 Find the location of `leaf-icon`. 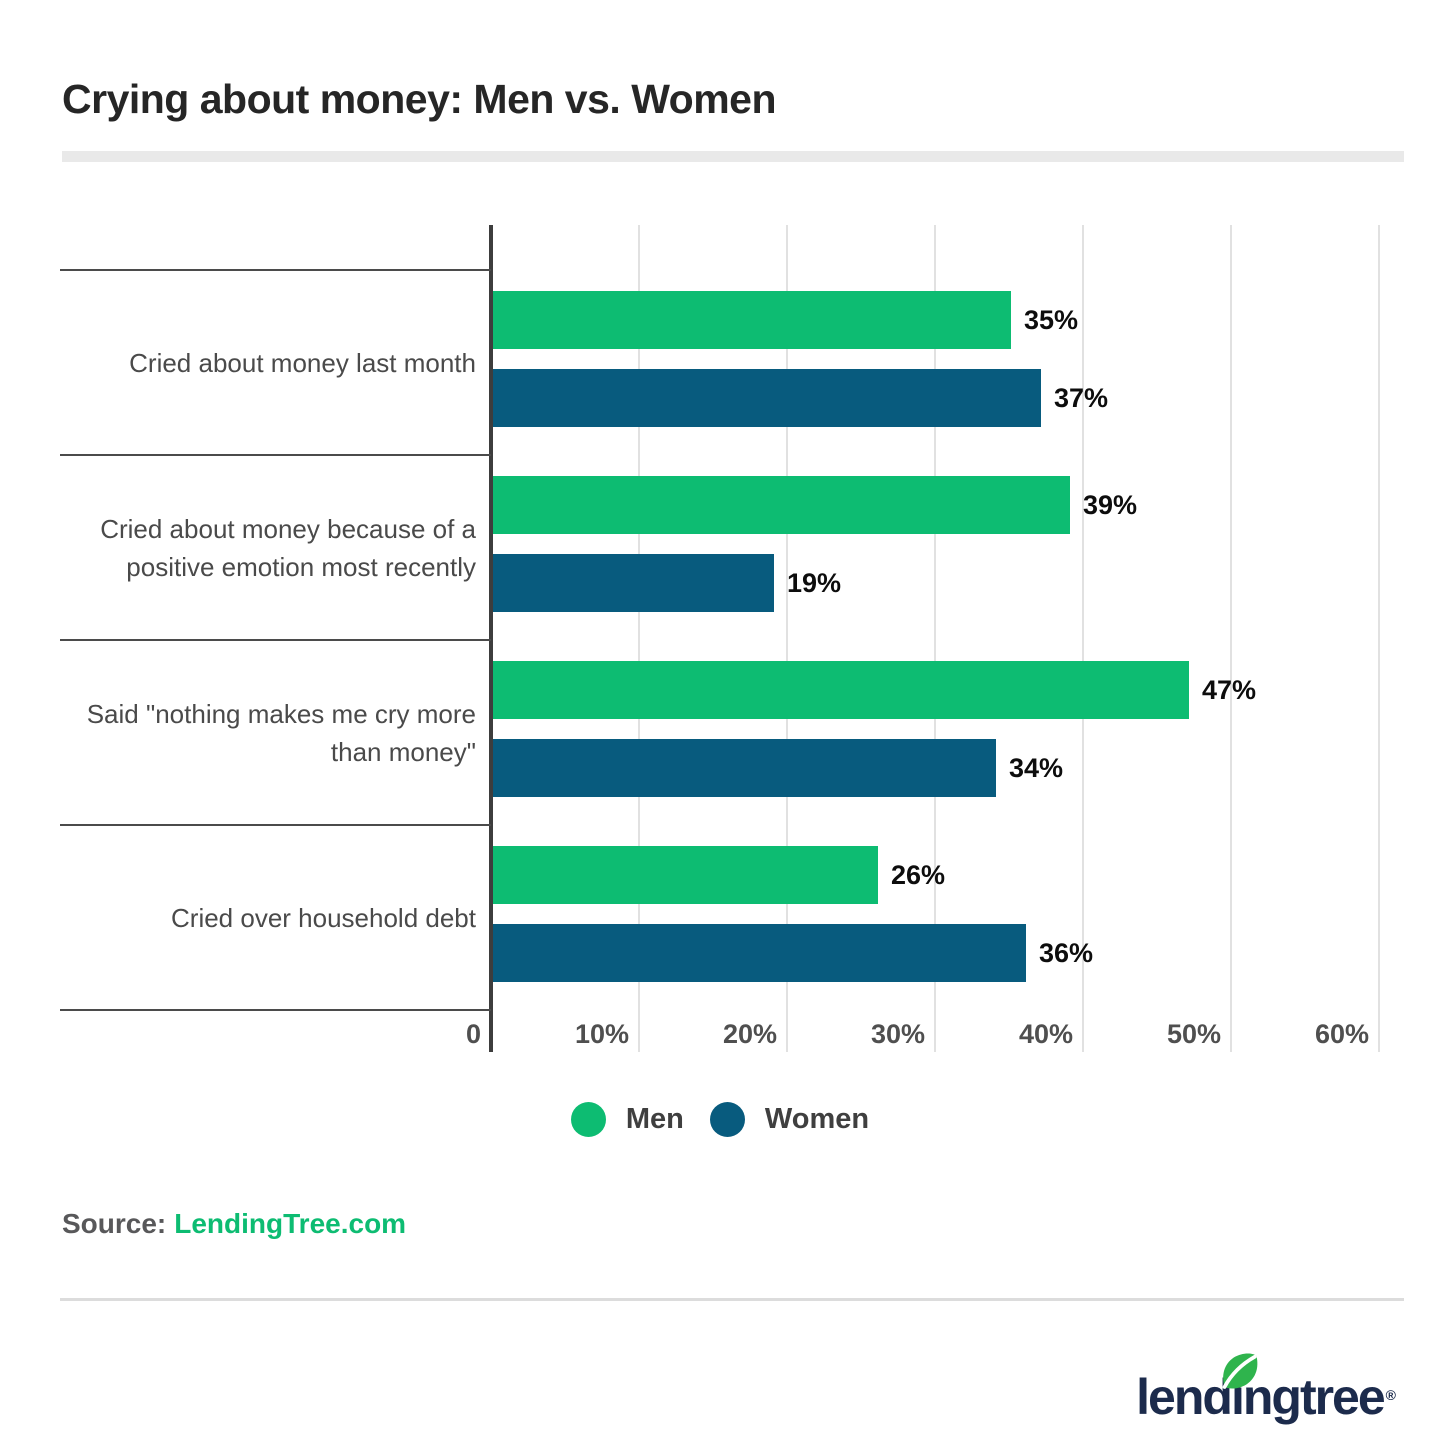

leaf-icon is located at coordinates (1240, 1371).